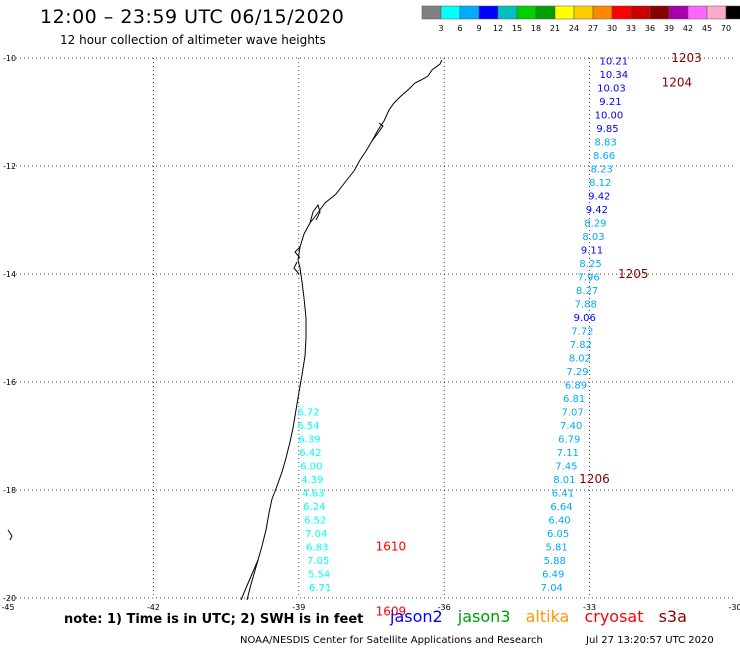  What do you see at coordinates (677, 82) in the screenshot?
I see `pass-time-label: 1204` at bounding box center [677, 82].